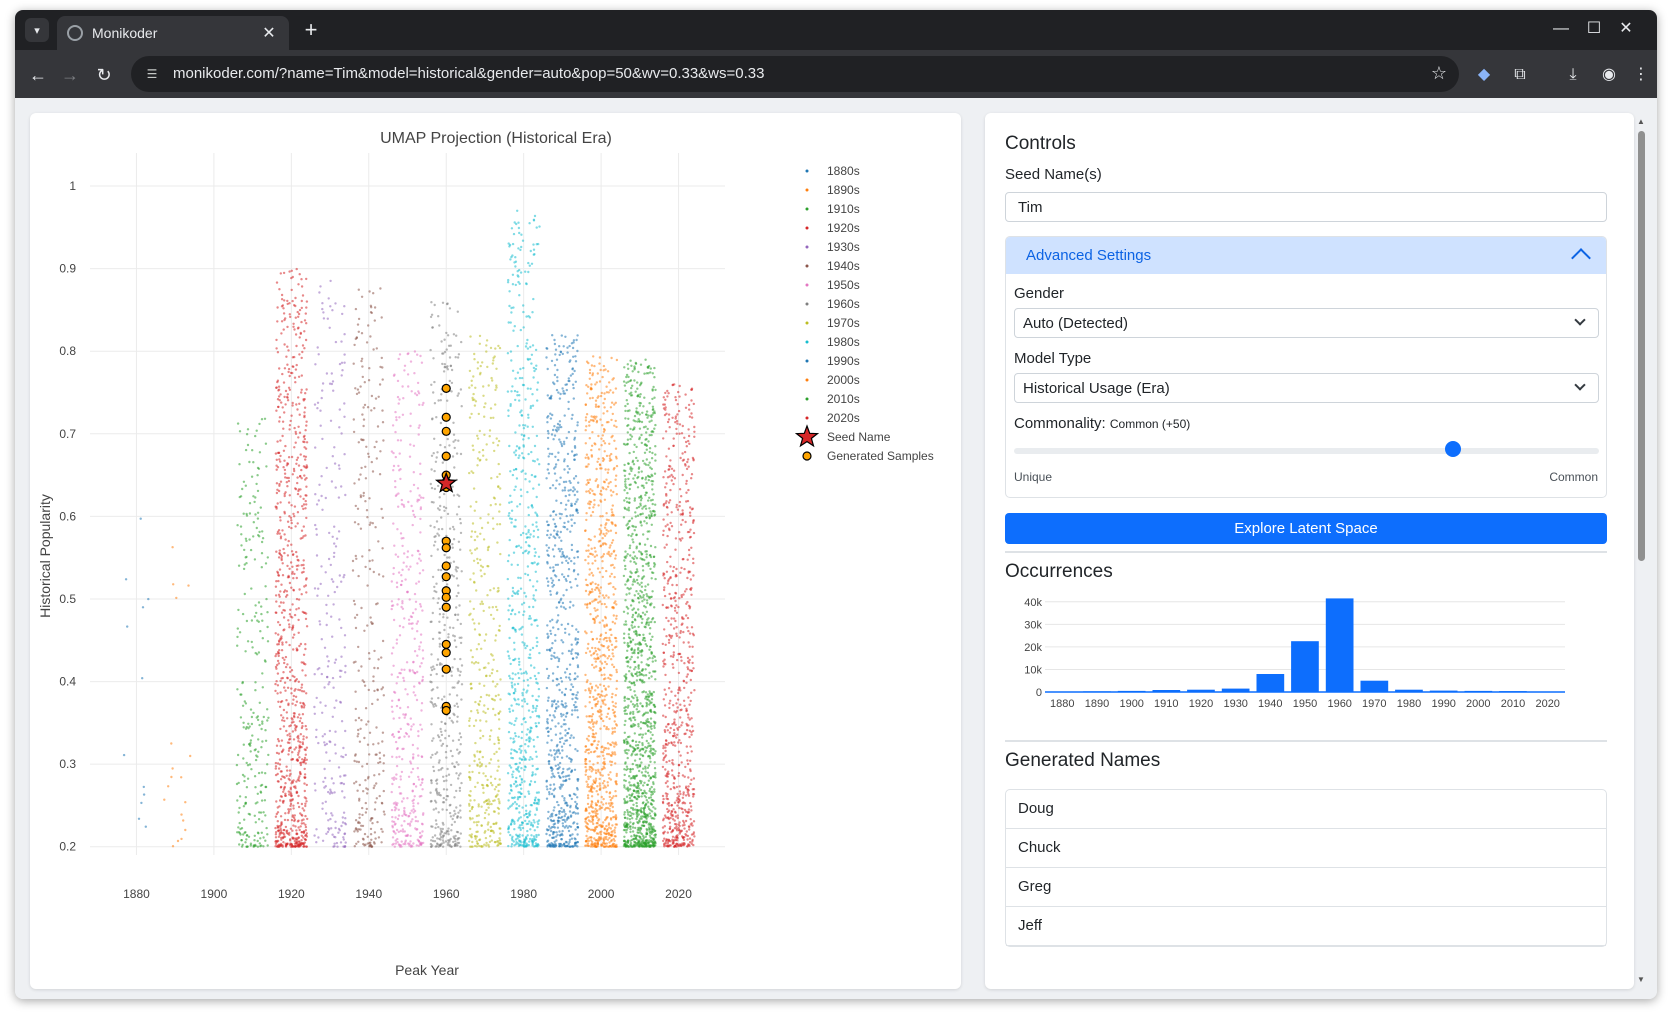  What do you see at coordinates (1609, 74) in the screenshot?
I see `profile-icon: ◉` at bounding box center [1609, 74].